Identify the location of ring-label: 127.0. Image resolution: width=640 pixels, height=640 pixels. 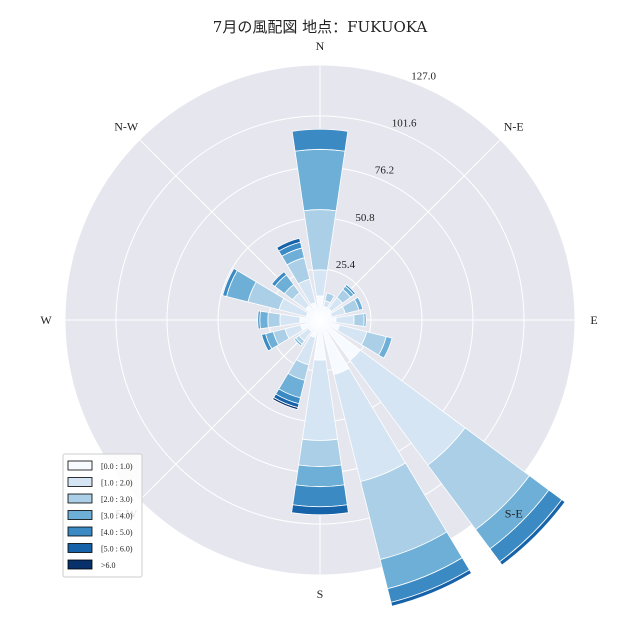
(423, 76).